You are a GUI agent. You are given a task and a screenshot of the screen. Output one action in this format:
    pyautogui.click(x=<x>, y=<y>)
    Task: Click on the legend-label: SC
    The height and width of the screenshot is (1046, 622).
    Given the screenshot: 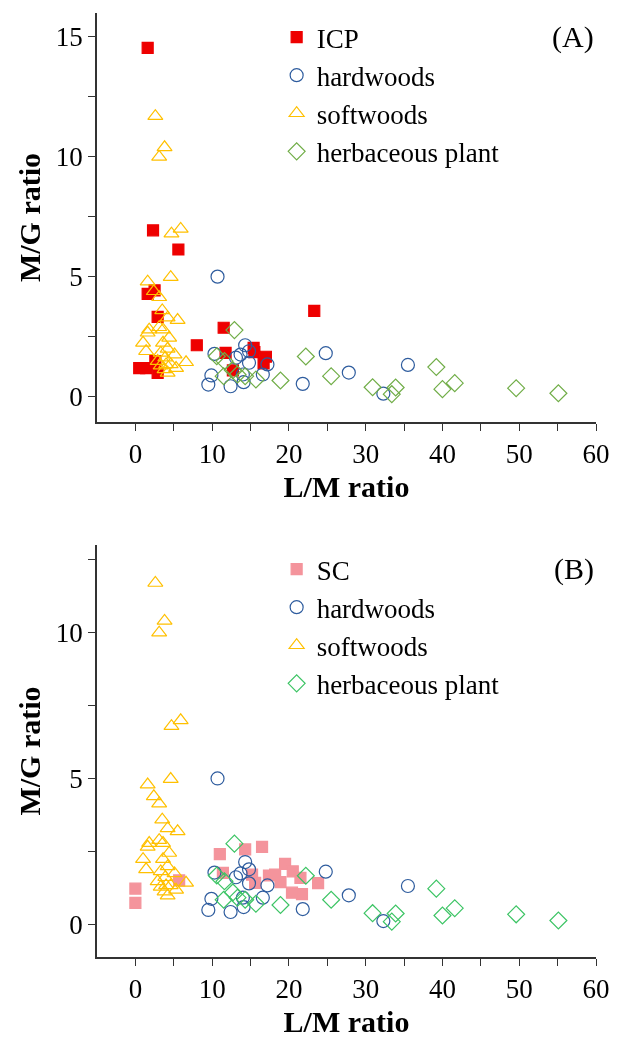 What is the action you would take?
    pyautogui.click(x=333, y=570)
    